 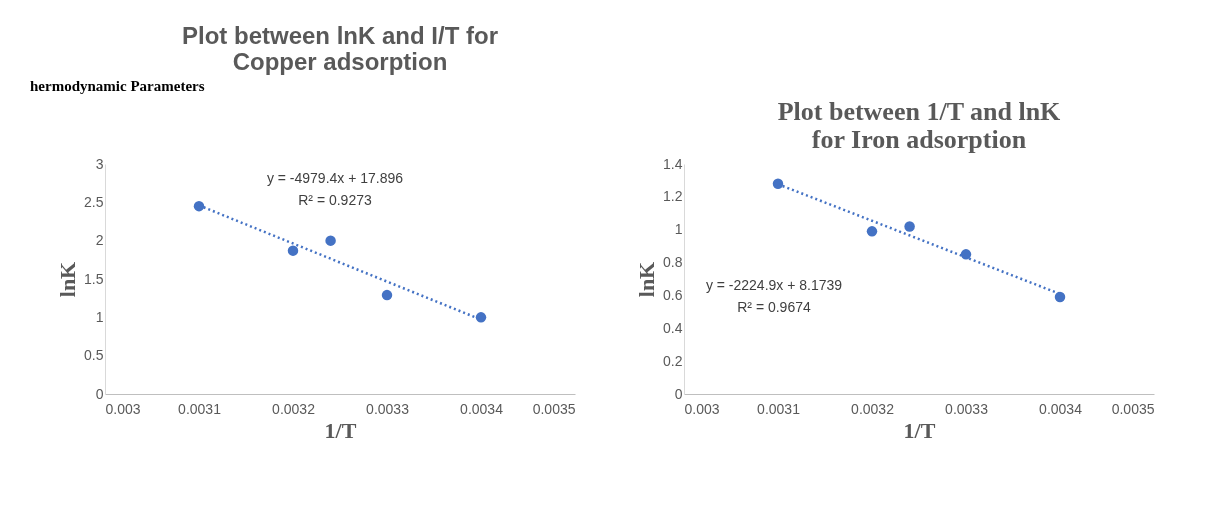 What do you see at coordinates (673, 262) in the screenshot?
I see `y-tick-label: 0.8` at bounding box center [673, 262].